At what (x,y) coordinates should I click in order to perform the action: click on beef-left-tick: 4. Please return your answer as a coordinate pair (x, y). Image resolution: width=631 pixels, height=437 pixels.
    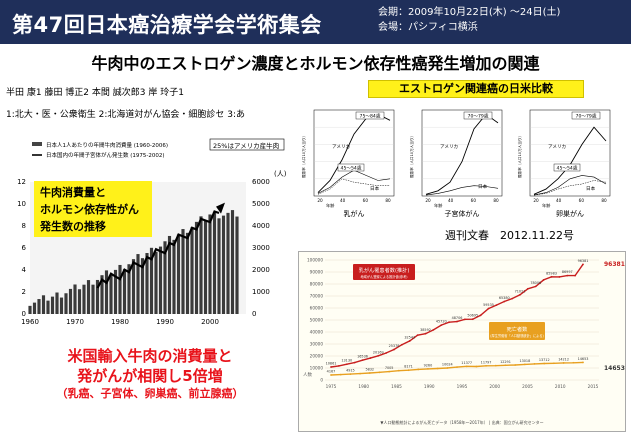
    Looking at the image, I should click on (24, 270).